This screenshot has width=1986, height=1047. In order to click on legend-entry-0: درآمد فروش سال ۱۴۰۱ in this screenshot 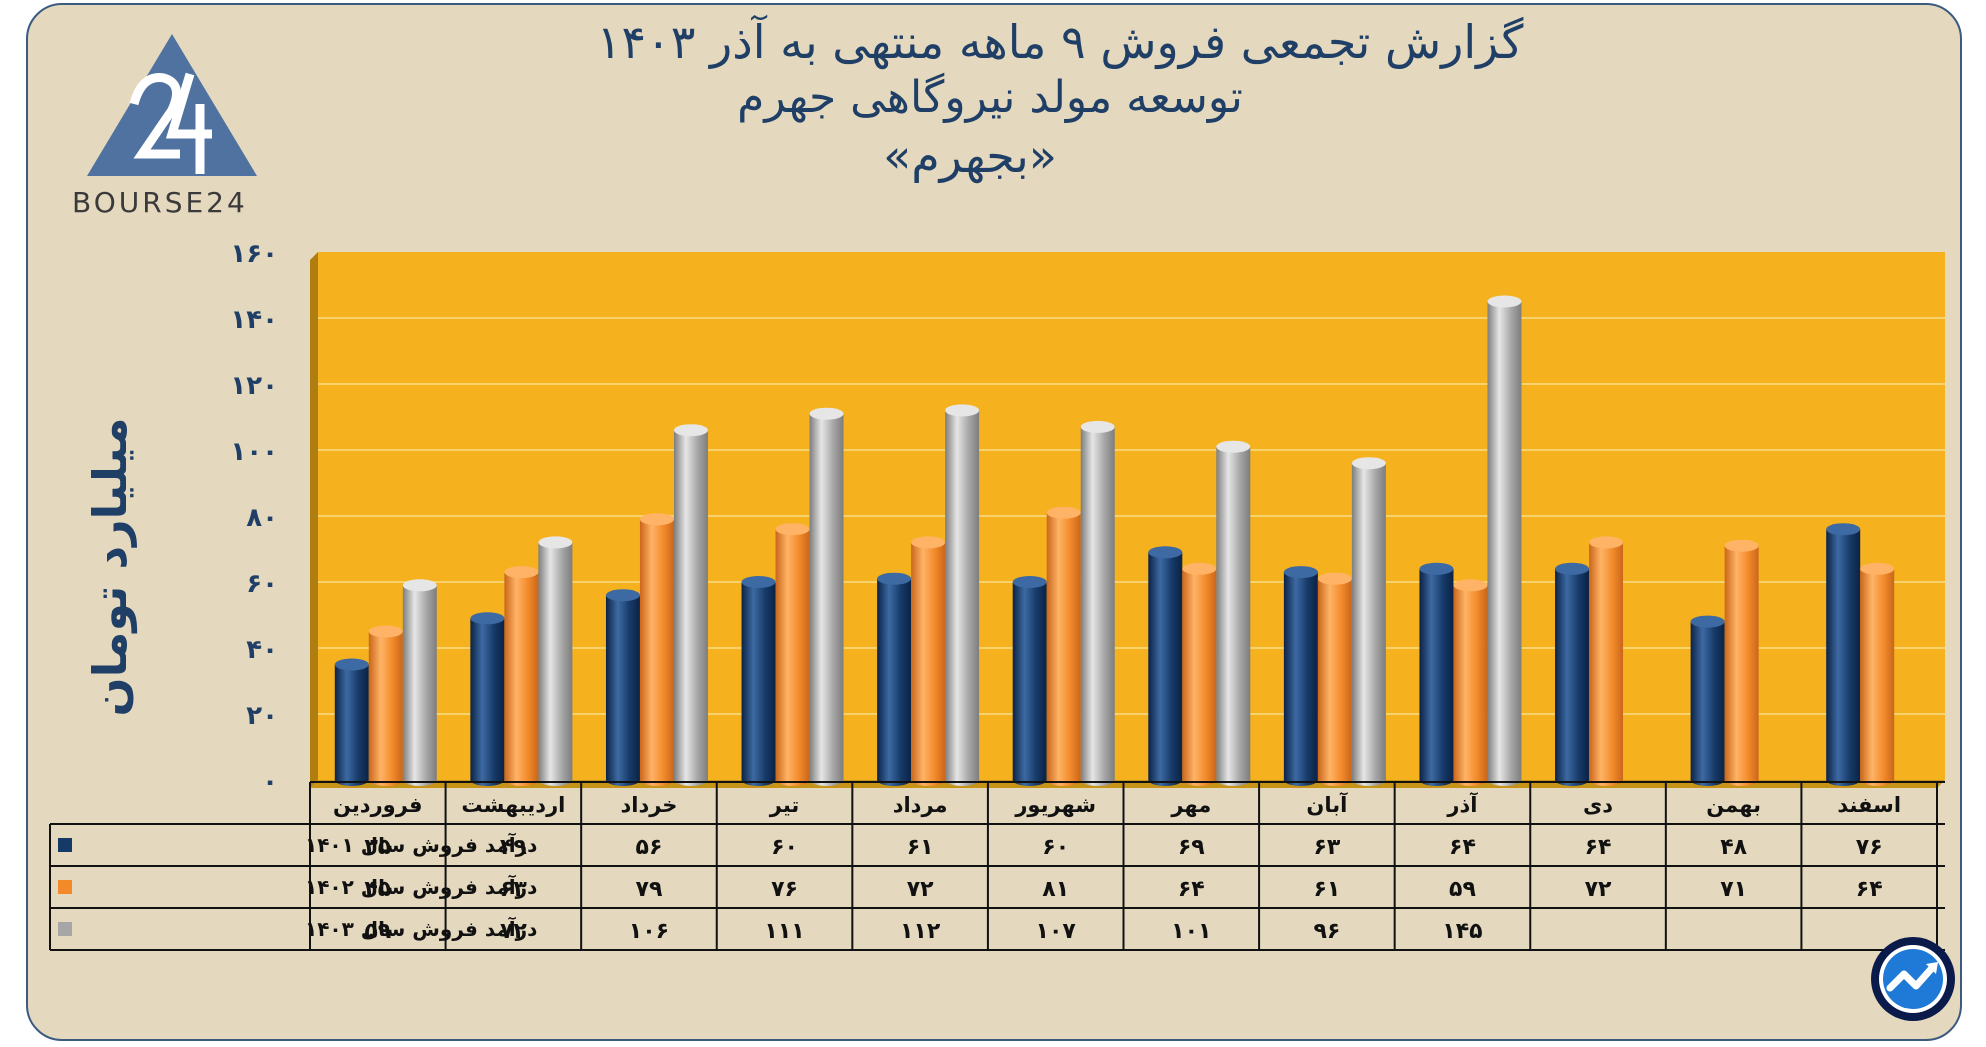, I will do `click(421, 844)`.